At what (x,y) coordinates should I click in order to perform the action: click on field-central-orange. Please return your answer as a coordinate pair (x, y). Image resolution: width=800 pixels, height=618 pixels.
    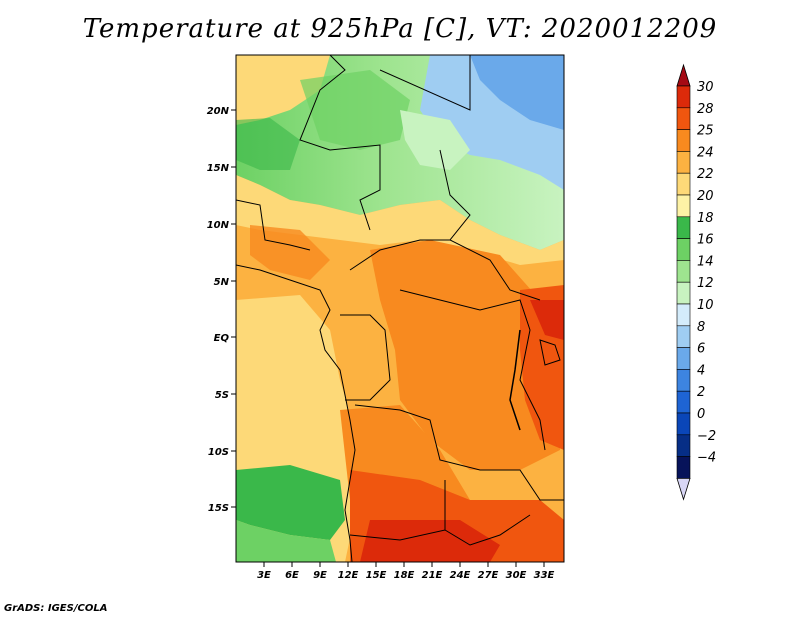
    Looking at the image, I should click on (465, 355).